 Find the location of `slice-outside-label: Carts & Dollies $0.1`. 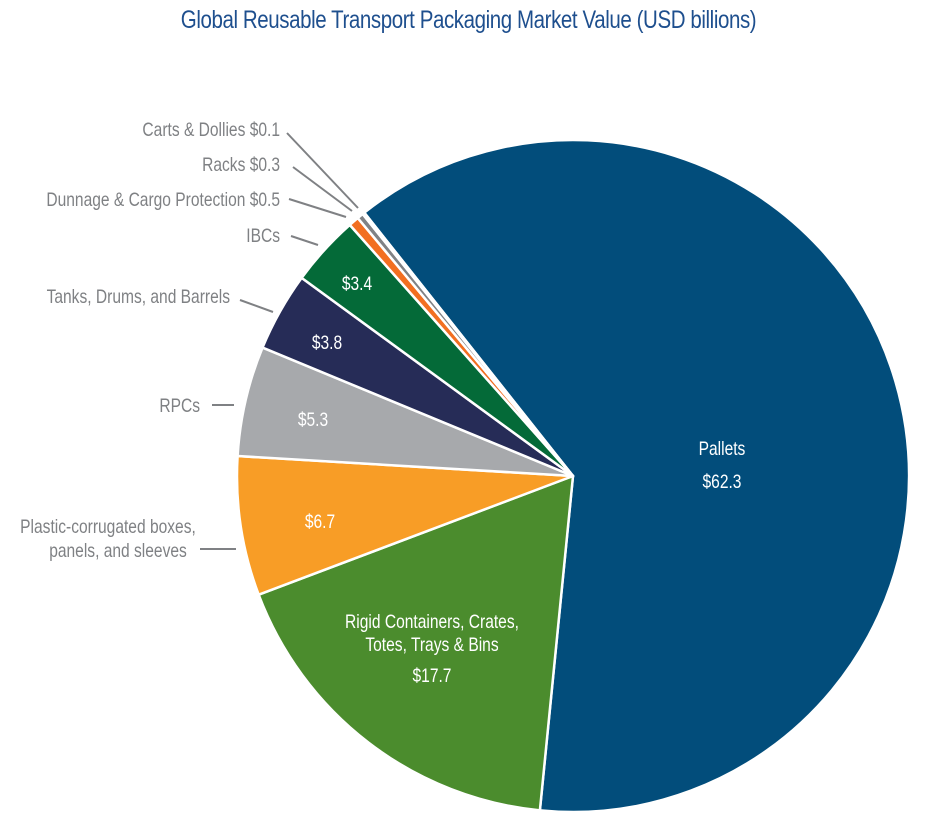

slice-outside-label: Carts & Dollies $0.1 is located at coordinates (211, 130).